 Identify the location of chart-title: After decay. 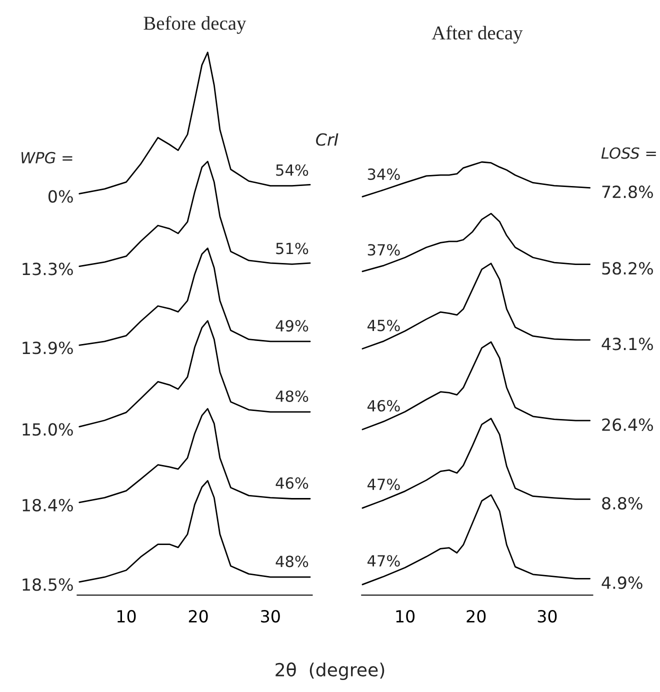
(477, 35).